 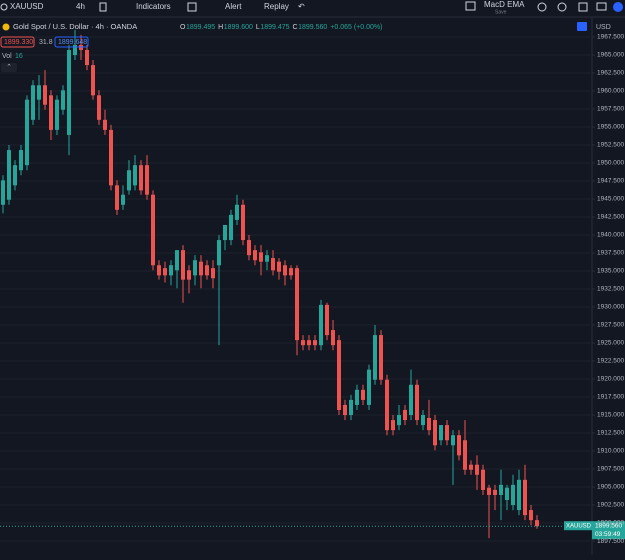 What do you see at coordinates (601, 6) in the screenshot?
I see `screenshot` at bounding box center [601, 6].